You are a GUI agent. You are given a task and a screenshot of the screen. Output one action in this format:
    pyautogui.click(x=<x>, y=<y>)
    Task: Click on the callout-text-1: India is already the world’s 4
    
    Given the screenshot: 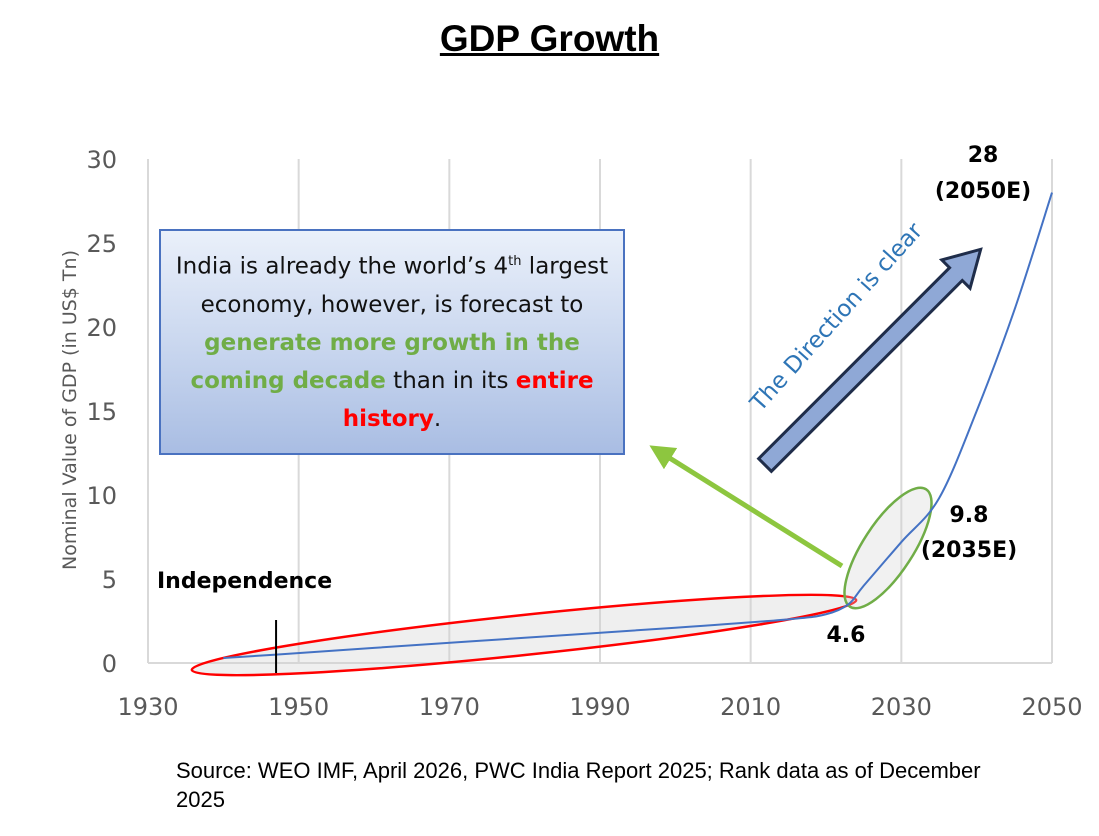 What is the action you would take?
    pyautogui.click(x=342, y=266)
    